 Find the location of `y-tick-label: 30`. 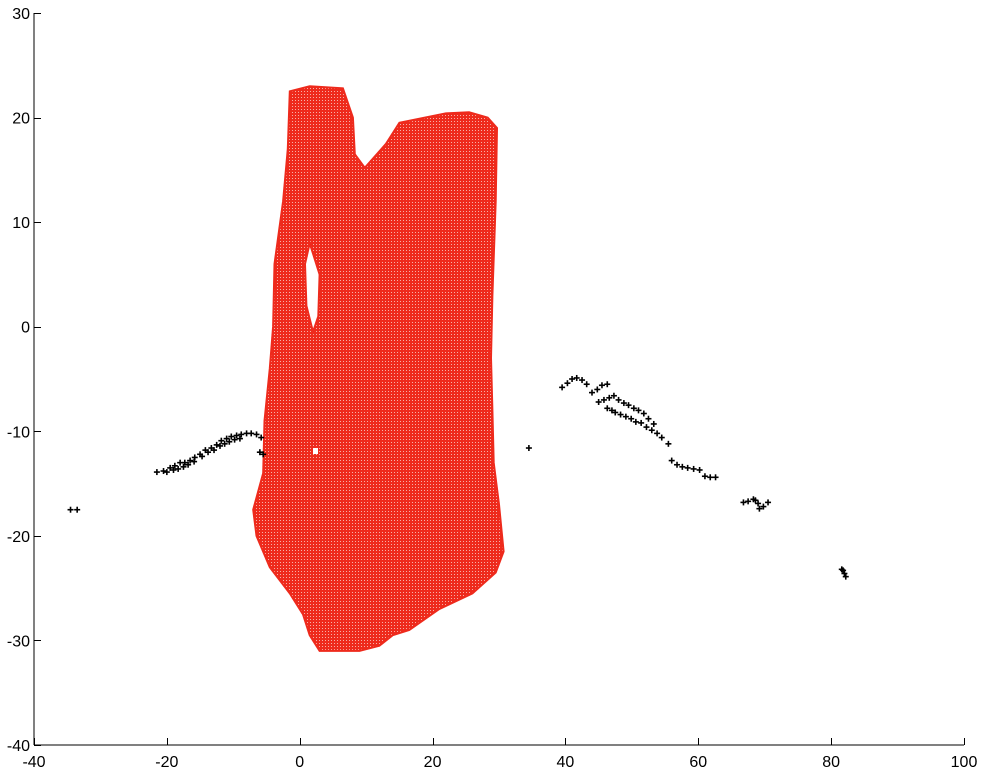

y-tick-label: 30 is located at coordinates (21, 14).